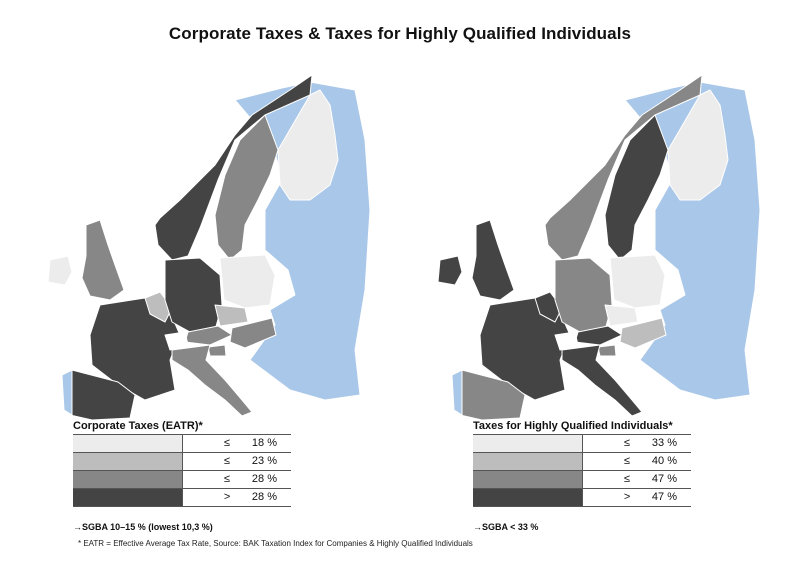  I want to click on legend-range: ≤28 %, so click(250, 479).